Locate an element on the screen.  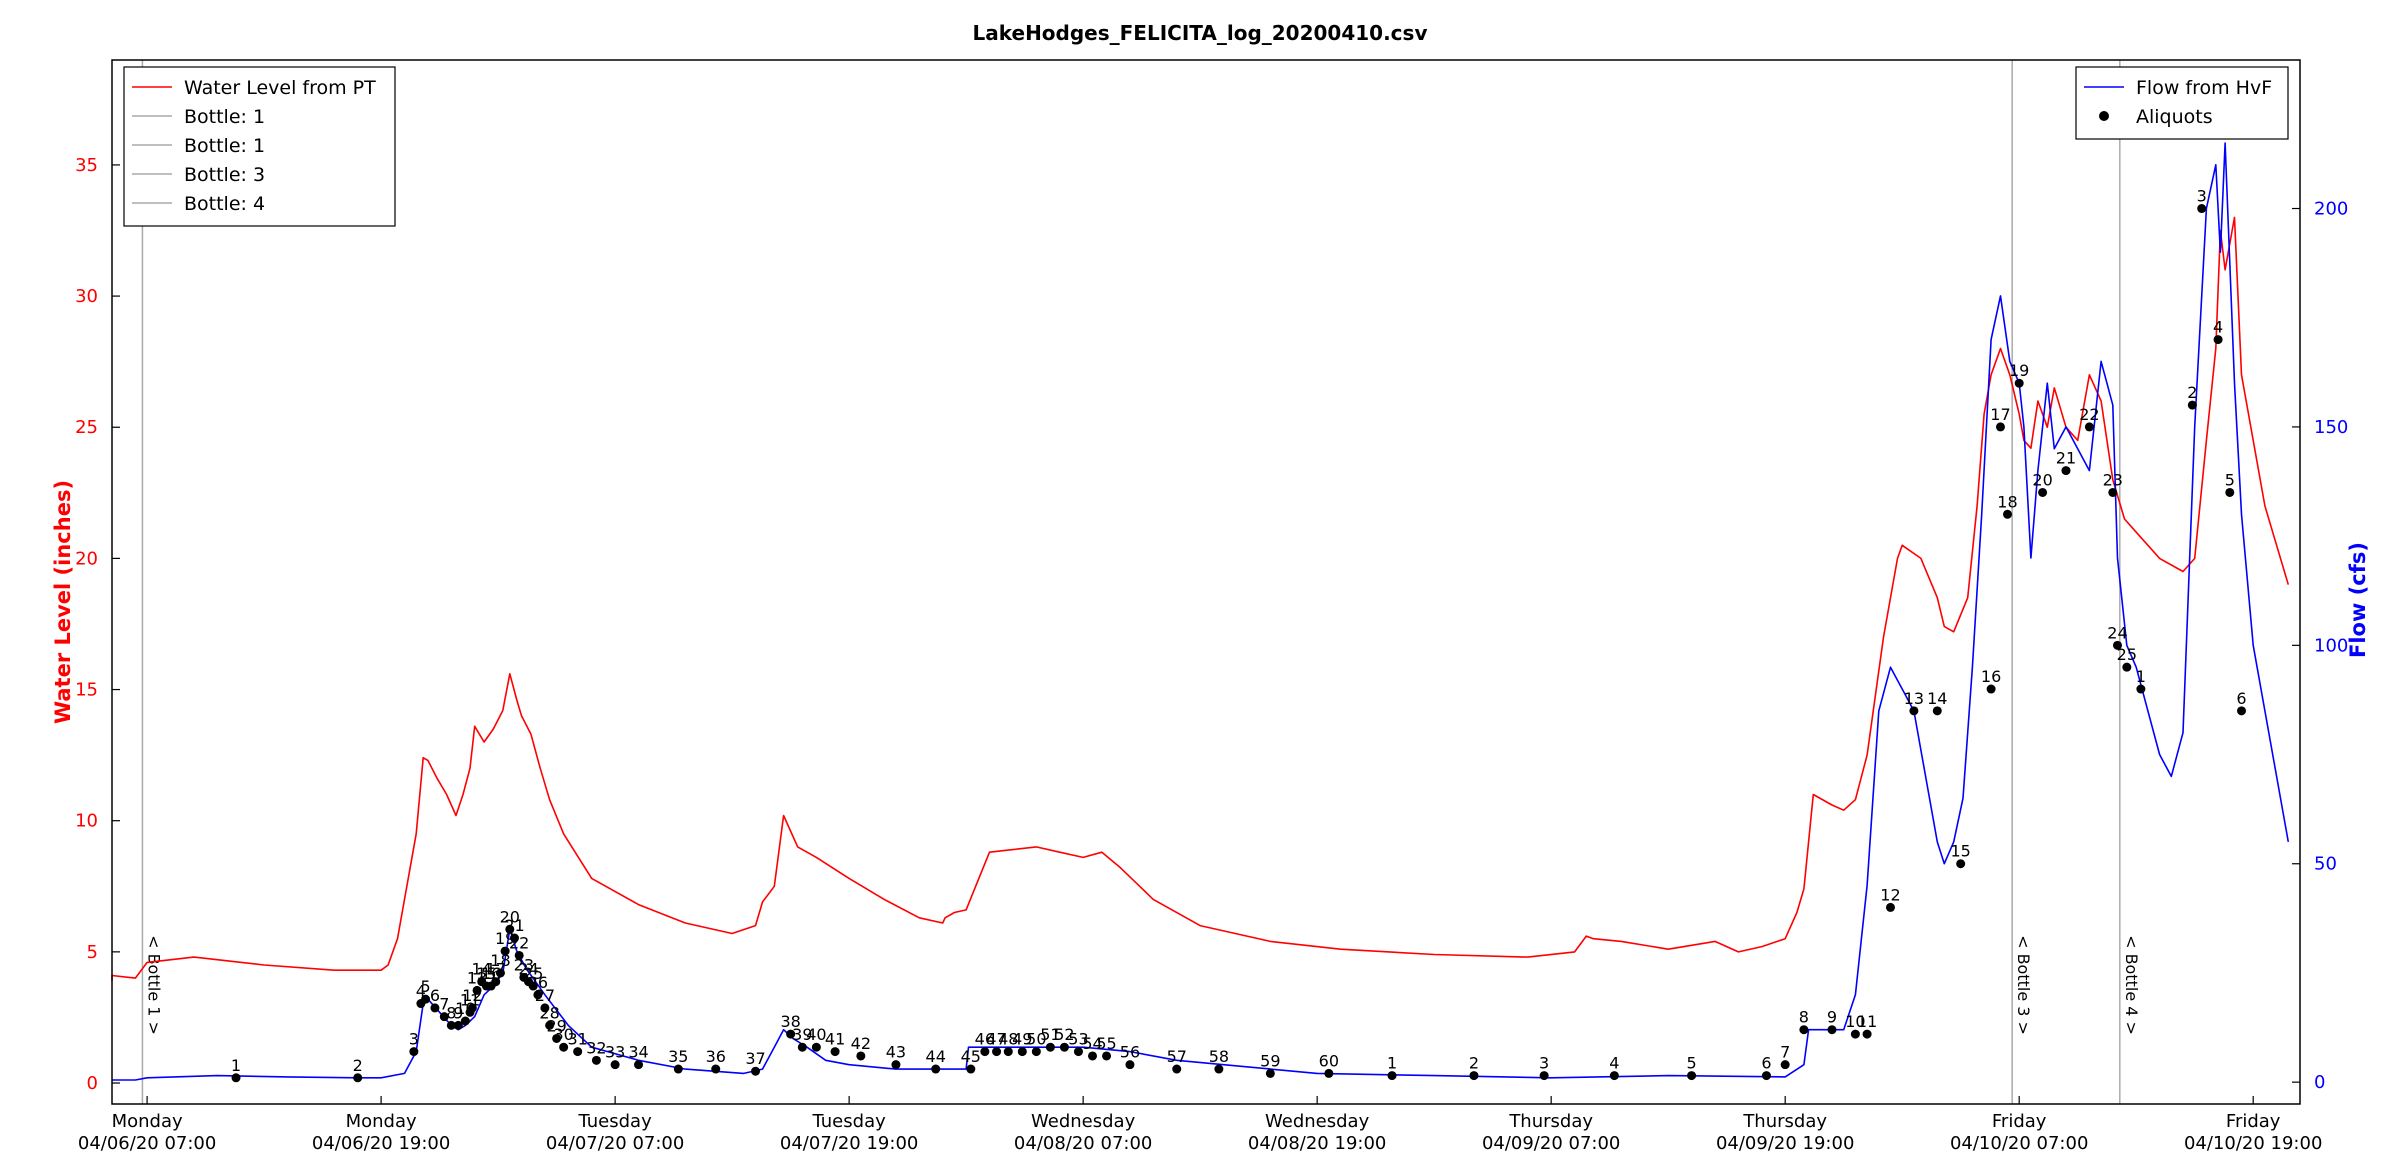
aliquot-label: 4 is located at coordinates (2218, 327).